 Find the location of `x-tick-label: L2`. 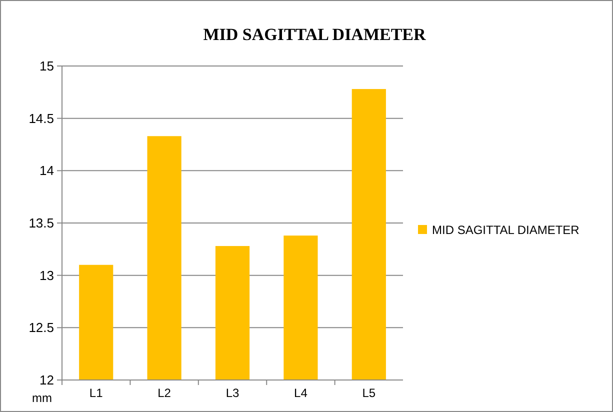

x-tick-label: L2 is located at coordinates (165, 393).